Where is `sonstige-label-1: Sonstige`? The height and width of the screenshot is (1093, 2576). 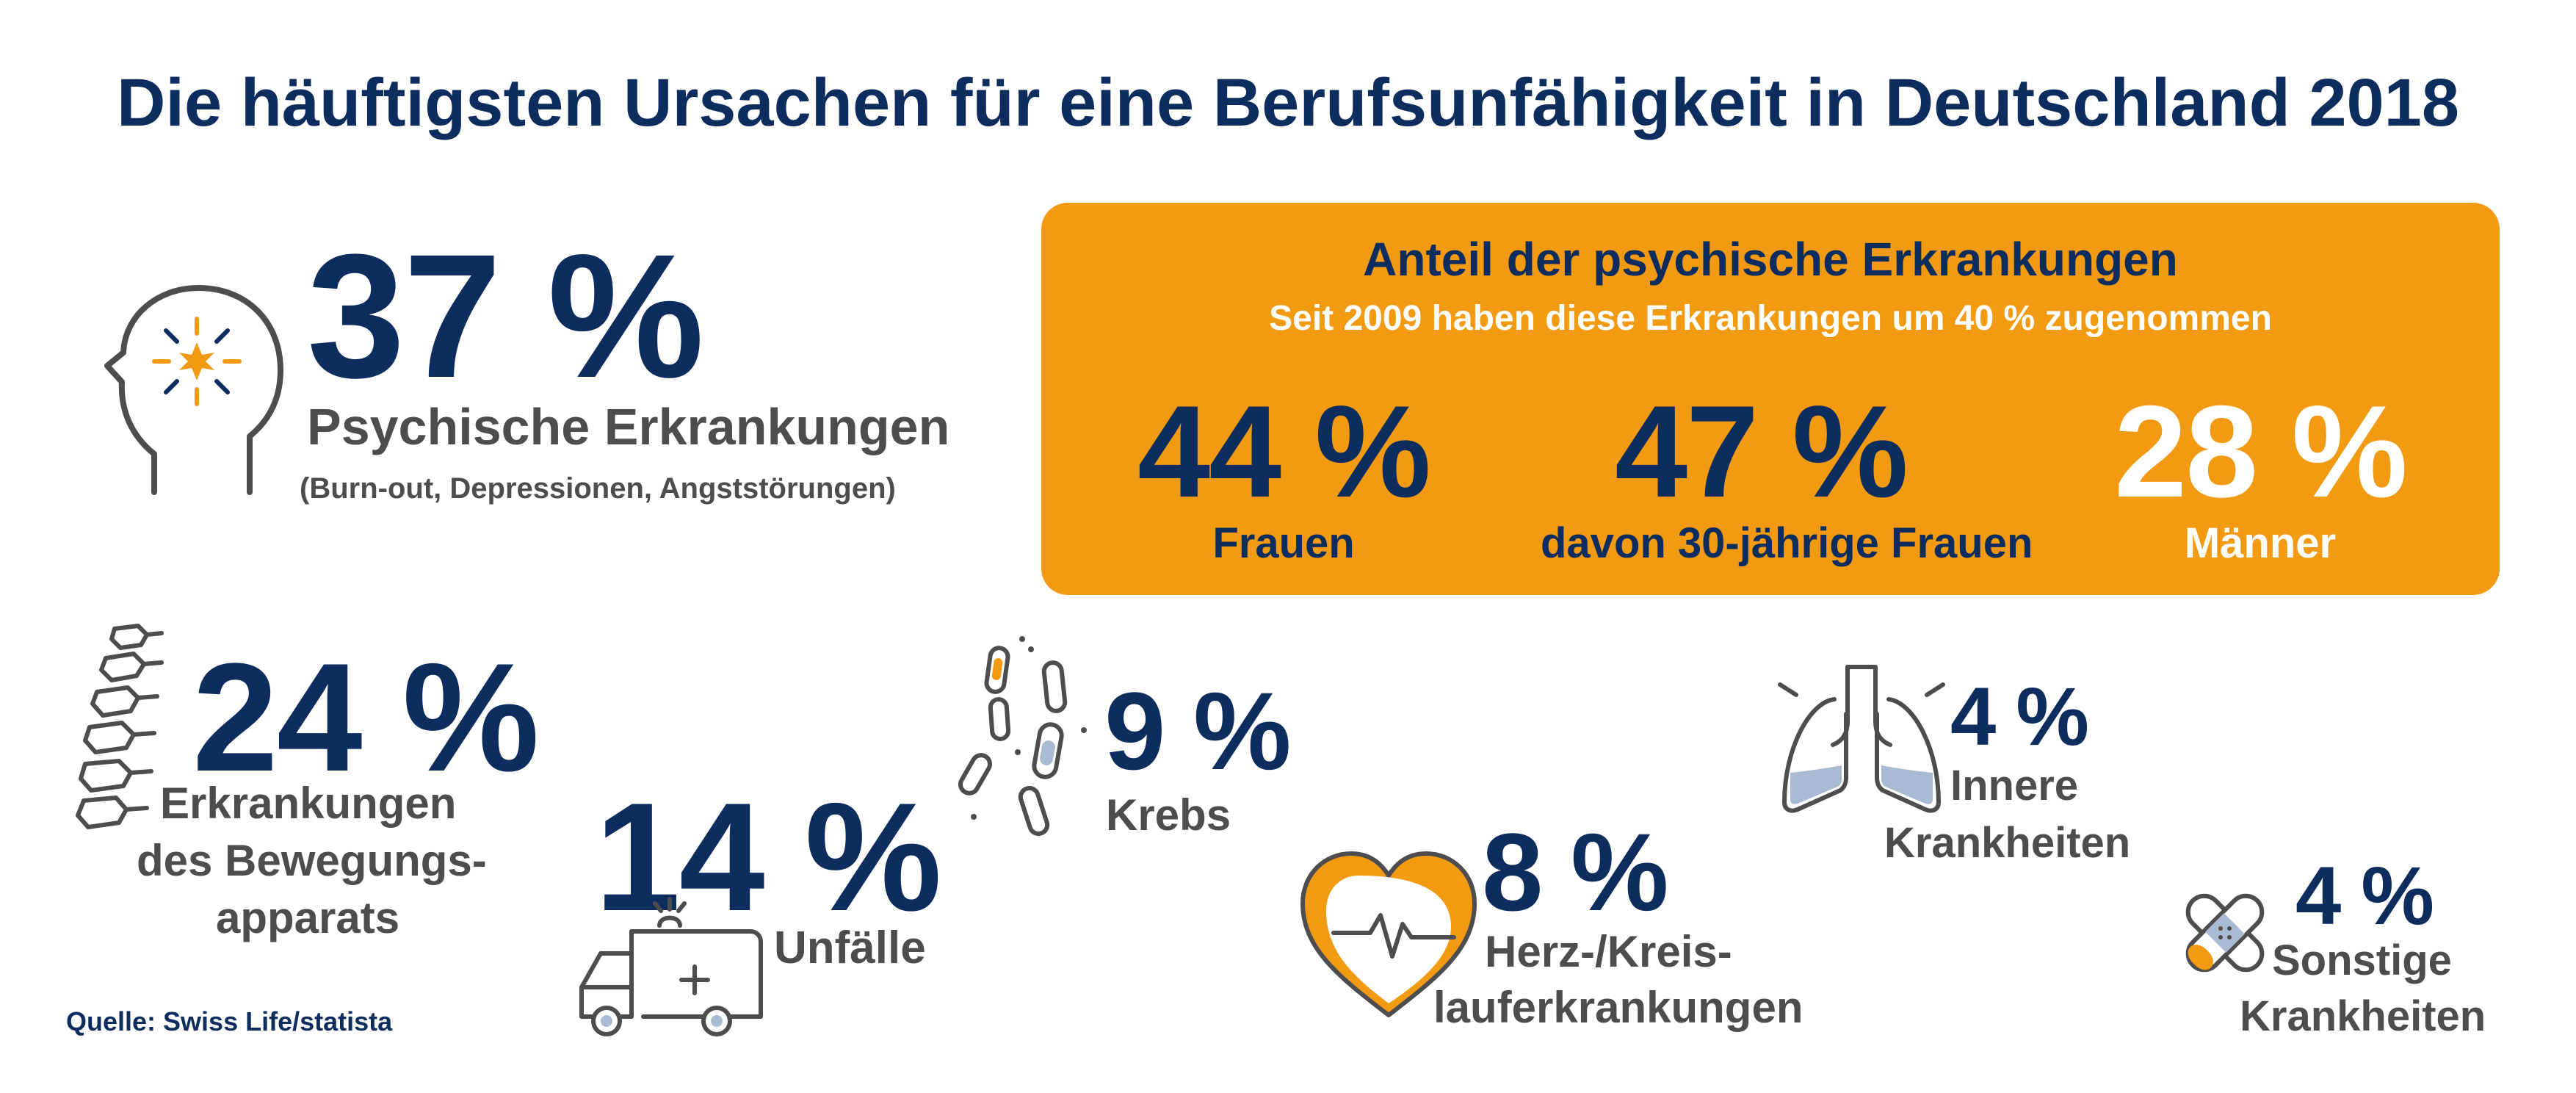 sonstige-label-1: Sonstige is located at coordinates (2362, 960).